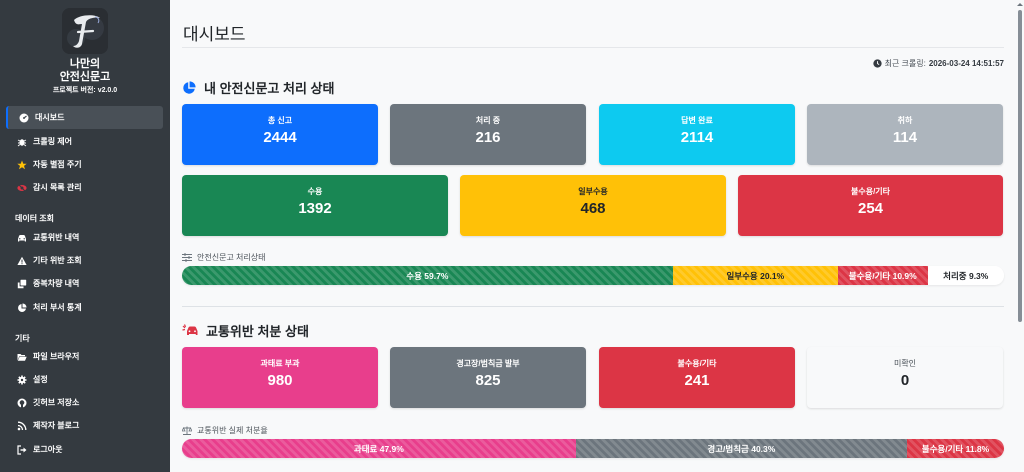 The image size is (1024, 472). I want to click on sidebar-item-label: 크롤링 제어, so click(53, 141).